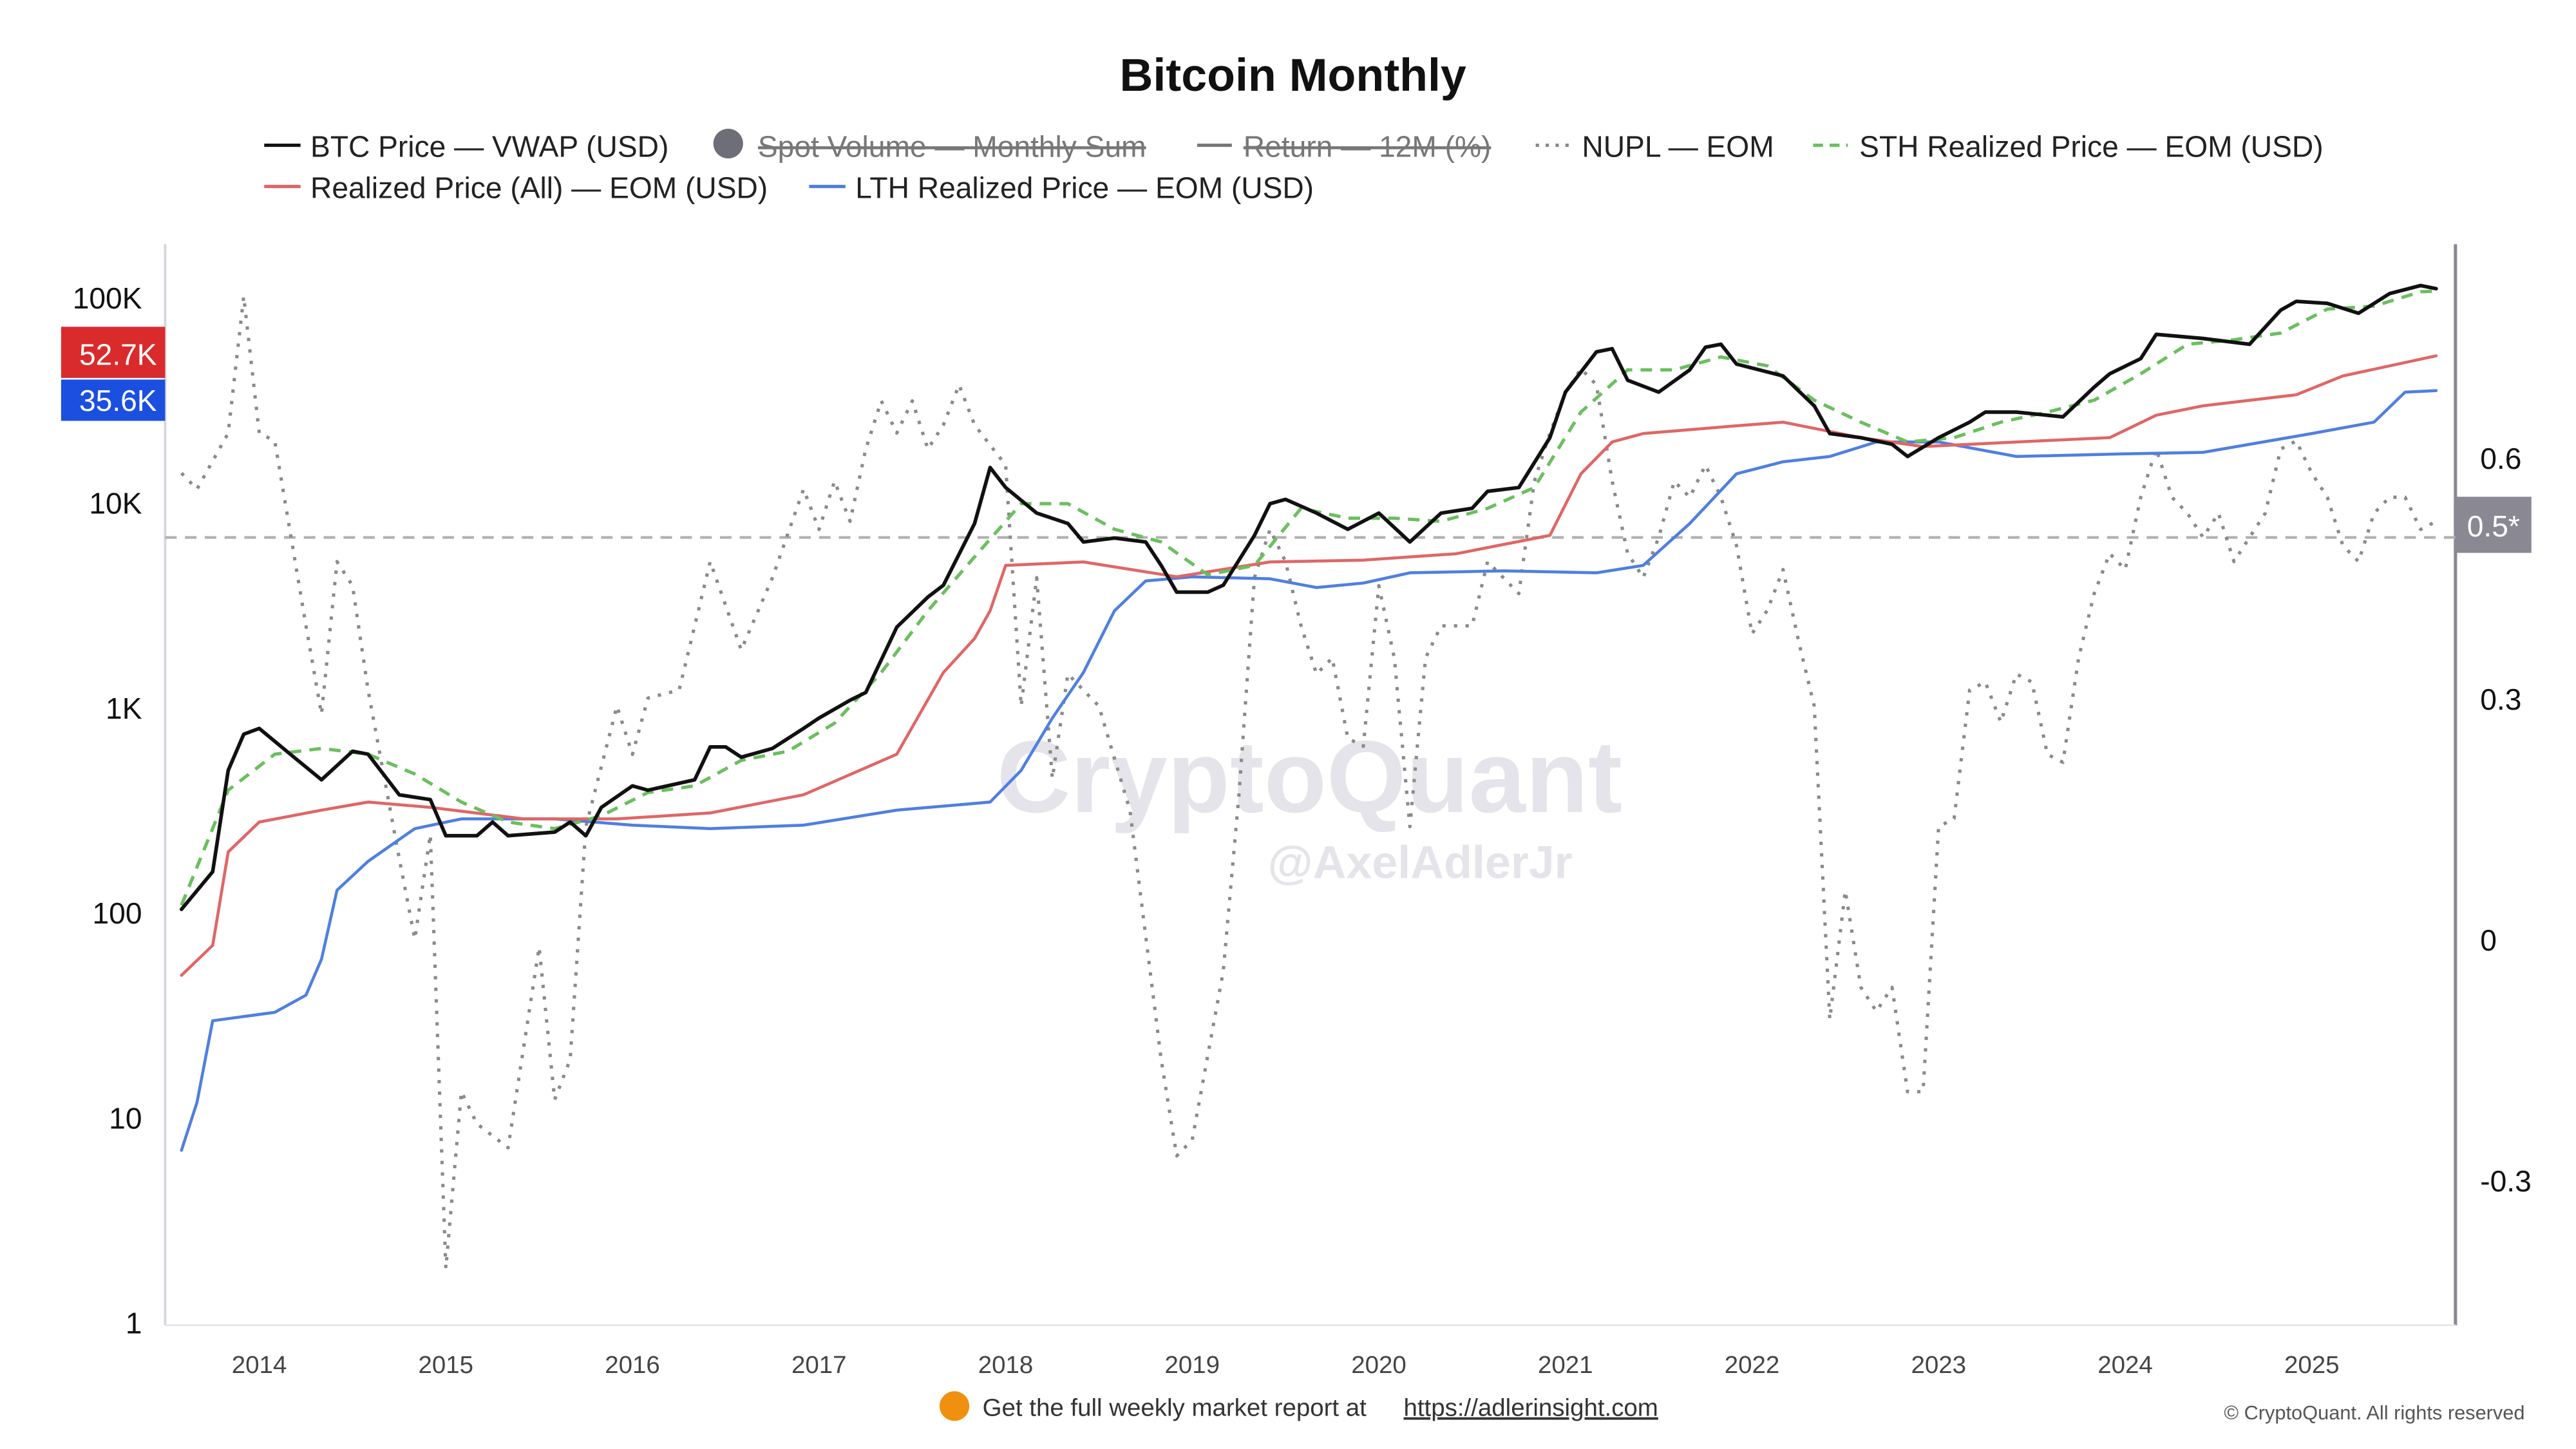 The height and width of the screenshot is (1449, 2576). Describe the element at coordinates (1531, 1408) in the screenshot. I see `footer-report-link: https://adlerinsight.com` at that location.